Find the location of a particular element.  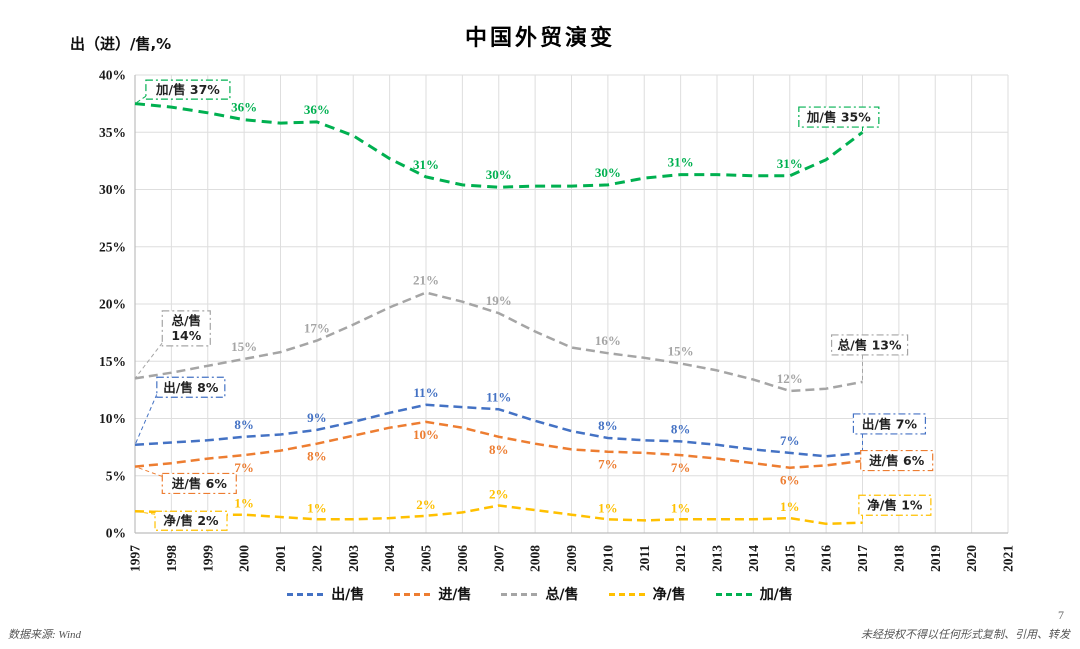

data-label: 9% is located at coordinates (317, 417).